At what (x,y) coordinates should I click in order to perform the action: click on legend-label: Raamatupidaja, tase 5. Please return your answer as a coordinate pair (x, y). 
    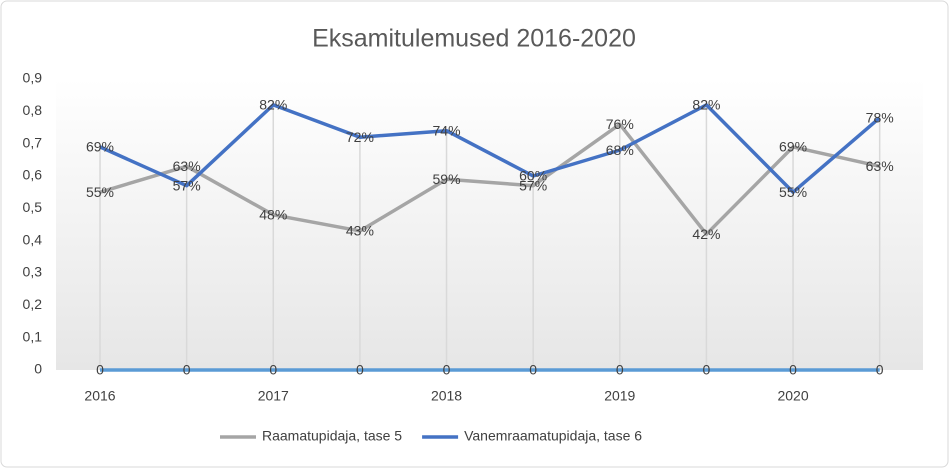
    Looking at the image, I should click on (332, 436).